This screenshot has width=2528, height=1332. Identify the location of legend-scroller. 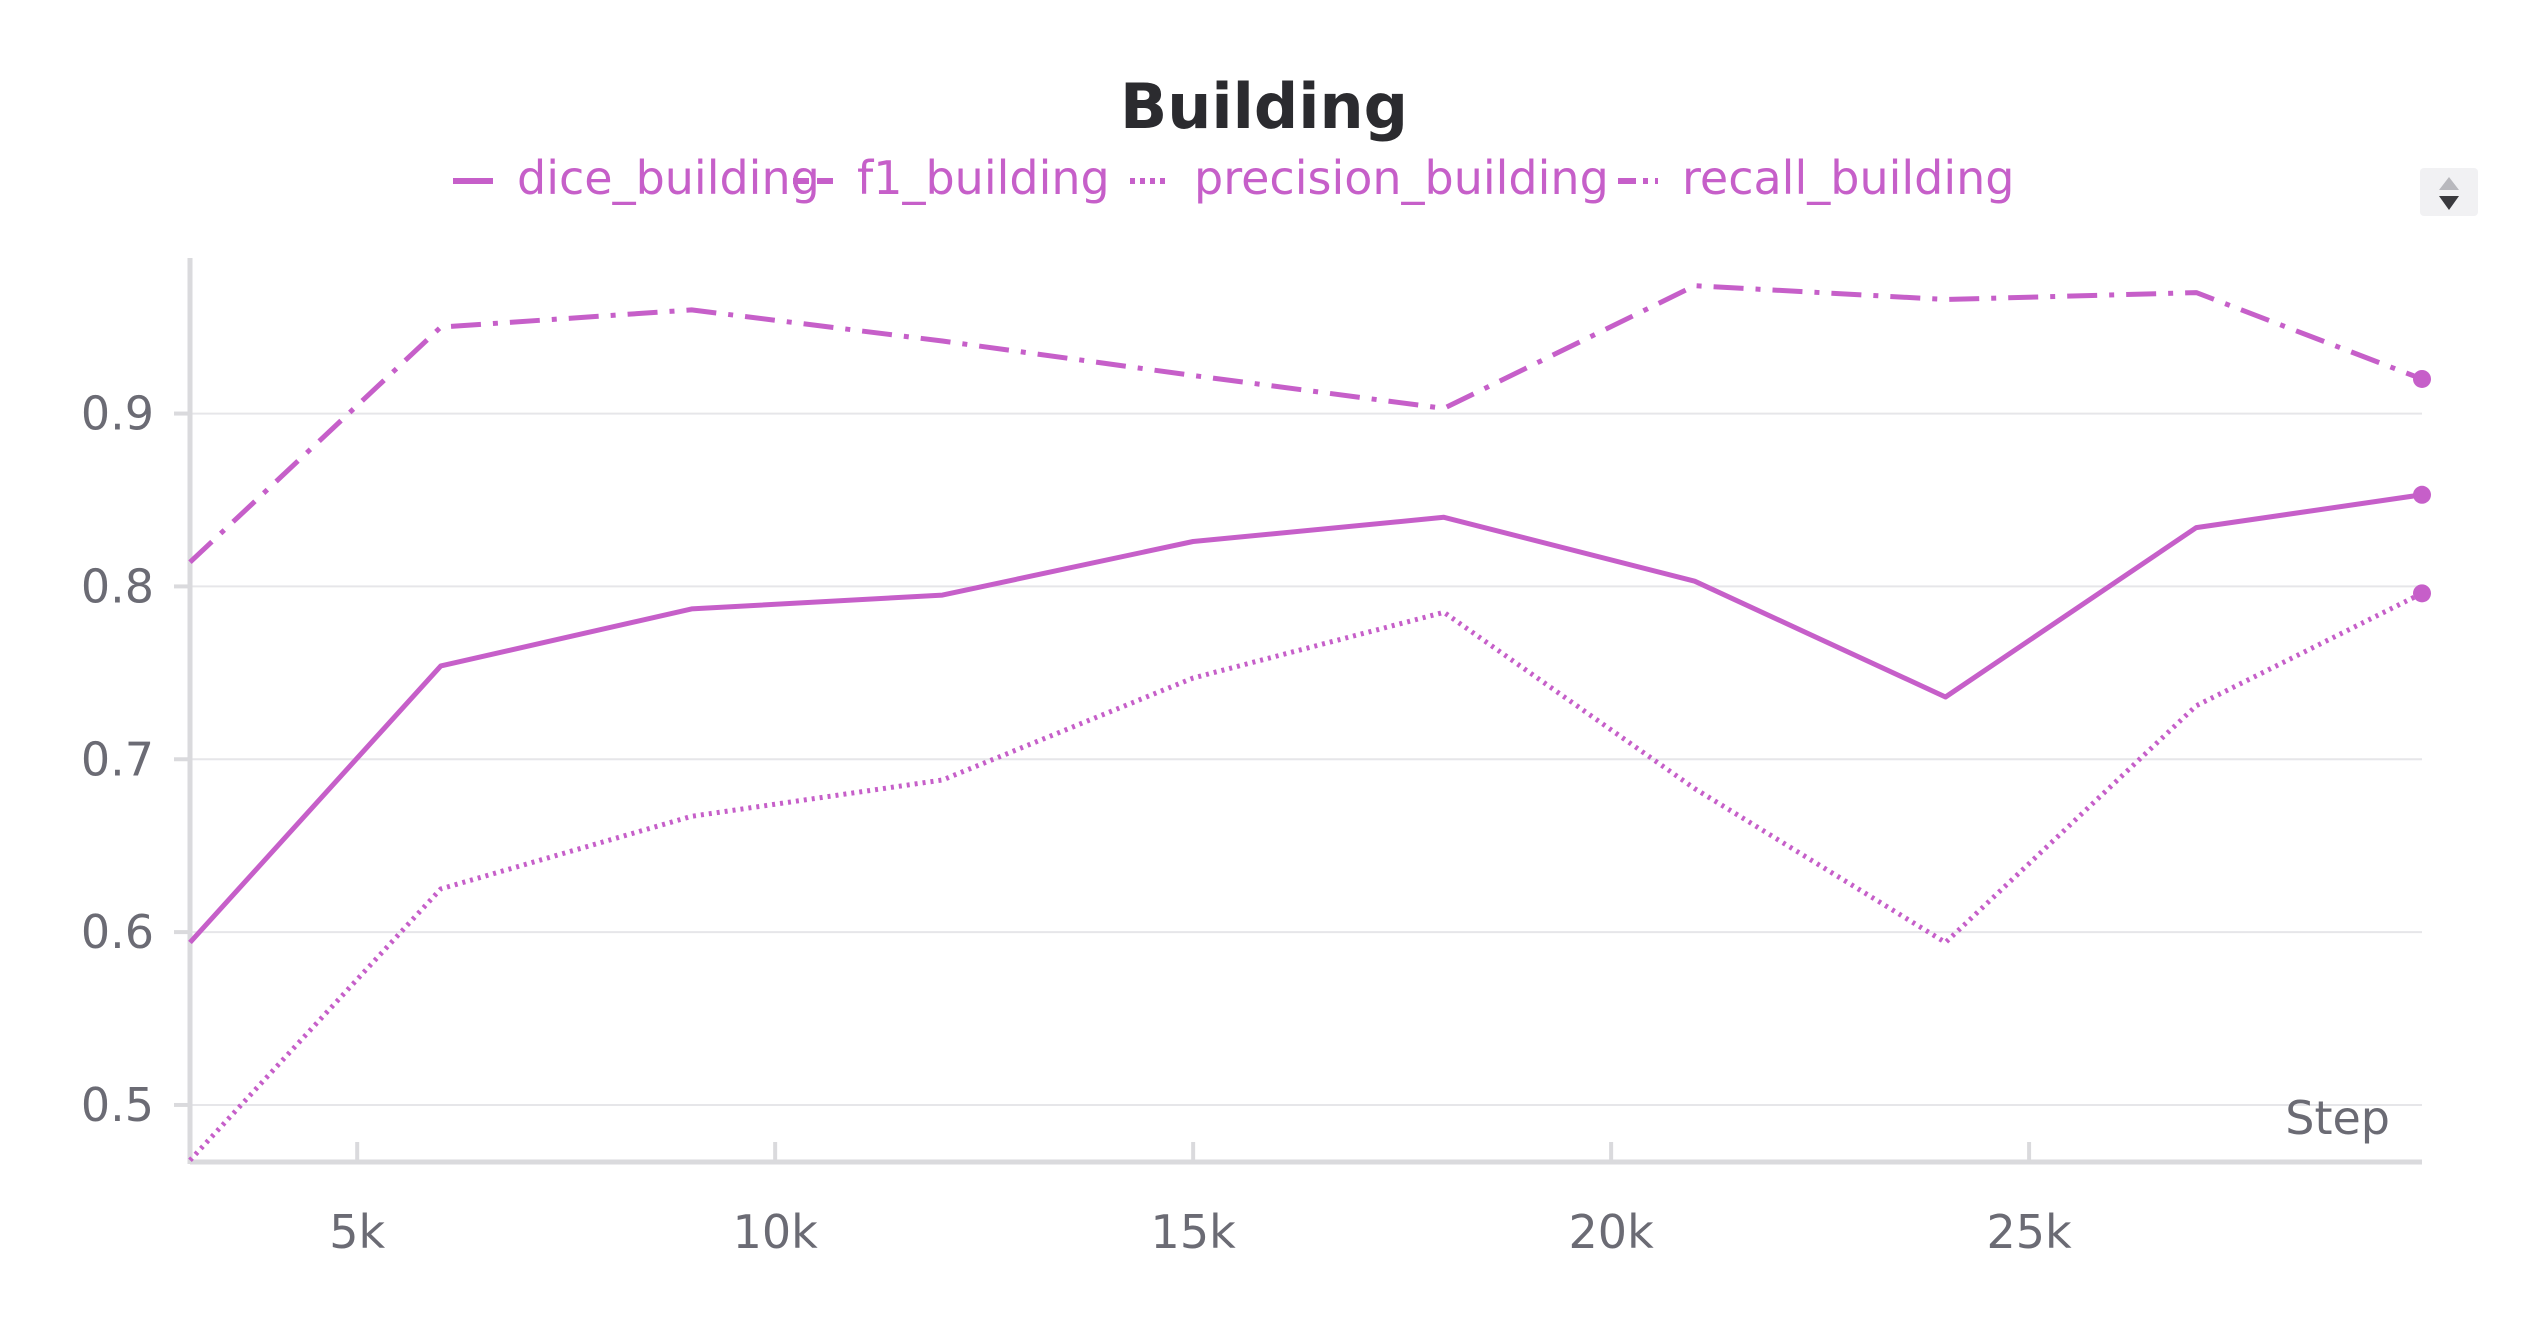
(2449, 192).